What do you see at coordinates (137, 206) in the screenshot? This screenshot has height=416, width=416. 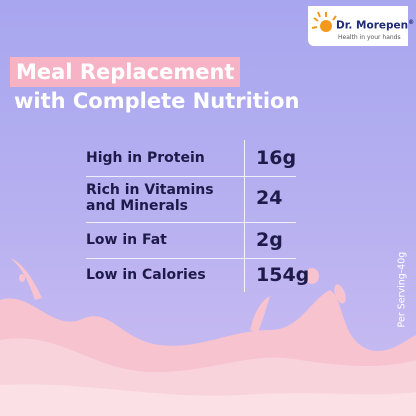 I see `label-line: and Minerals` at bounding box center [137, 206].